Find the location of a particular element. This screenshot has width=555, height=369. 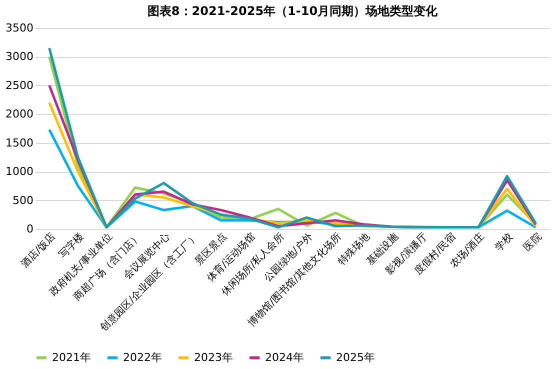

chart-title: 图表8：2021-2025年（1-10月同期）场地类型变化 is located at coordinates (293, 11).